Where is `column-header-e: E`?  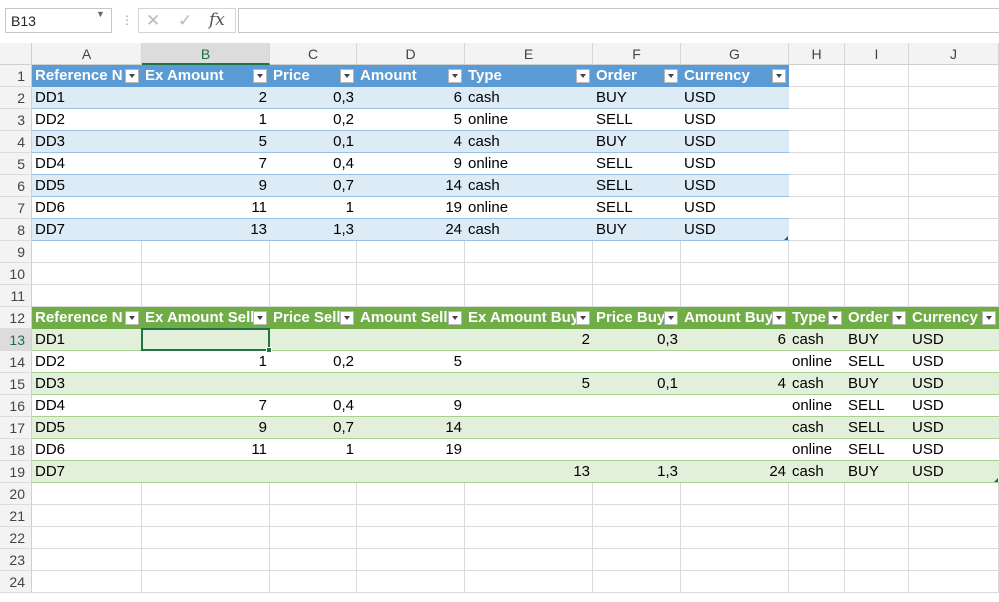
column-header-e: E is located at coordinates (529, 54).